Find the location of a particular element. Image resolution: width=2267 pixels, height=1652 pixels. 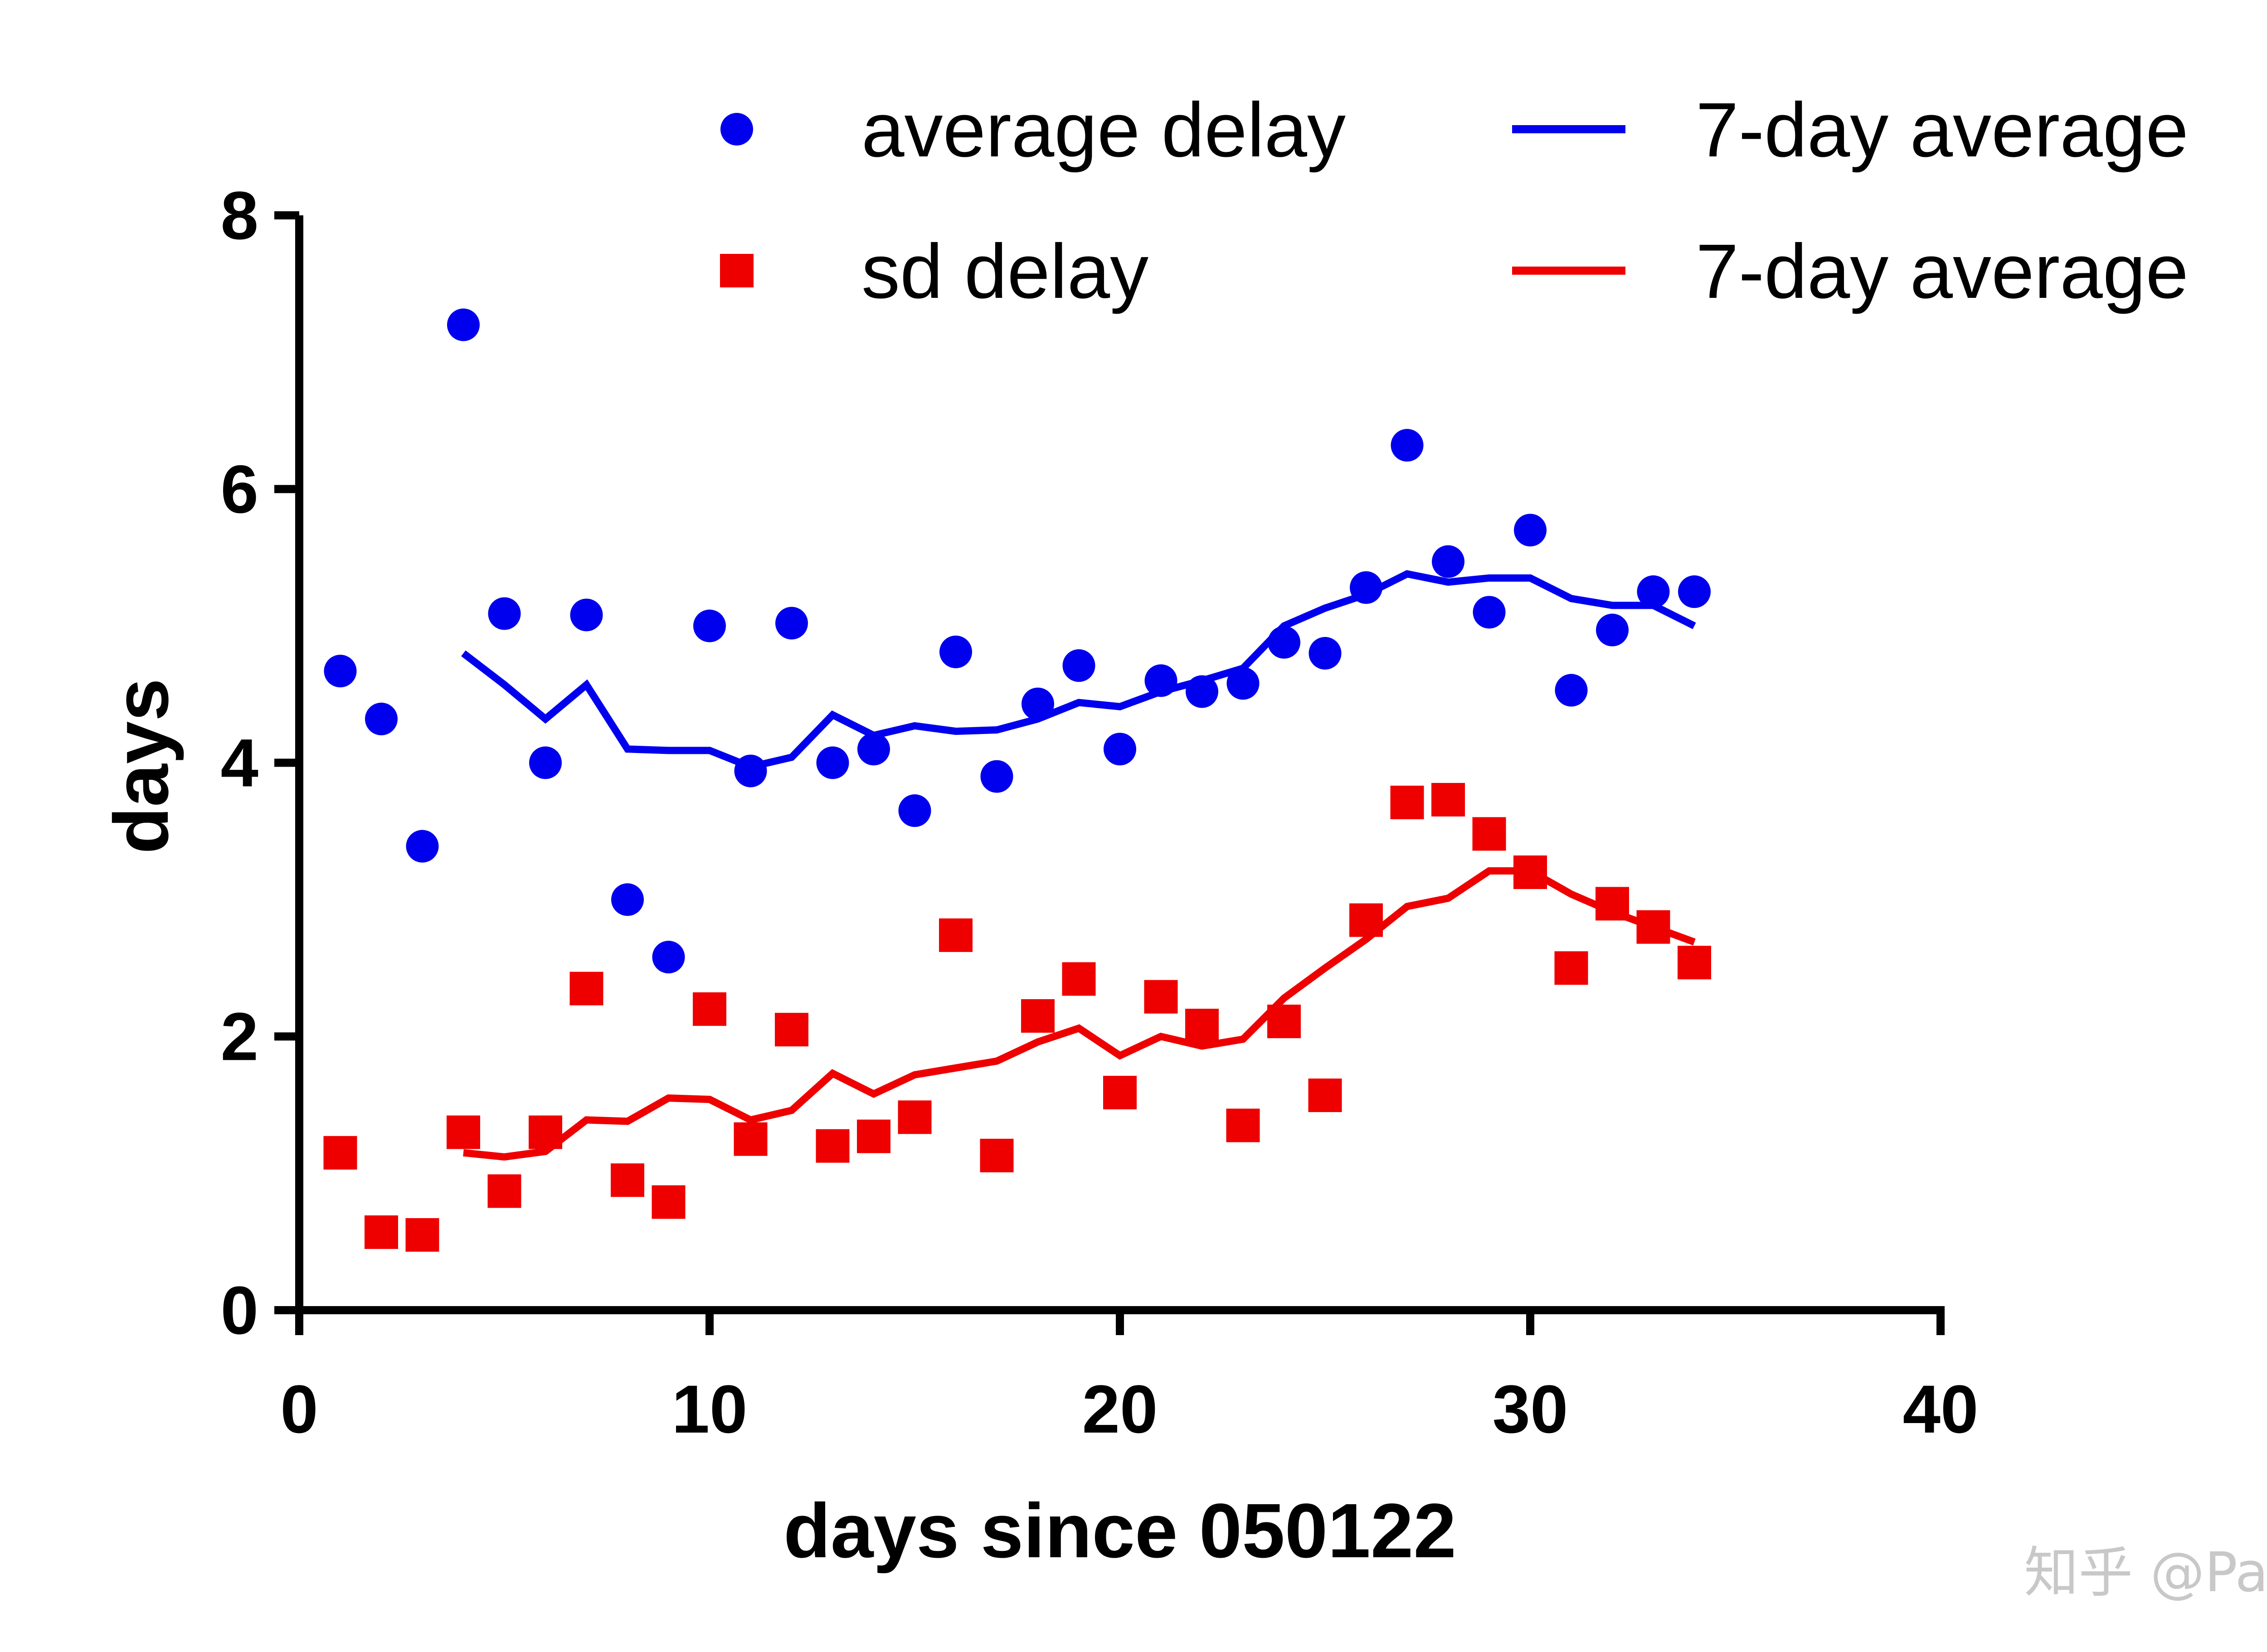

y-tick-label: 2 is located at coordinates (240, 1036).